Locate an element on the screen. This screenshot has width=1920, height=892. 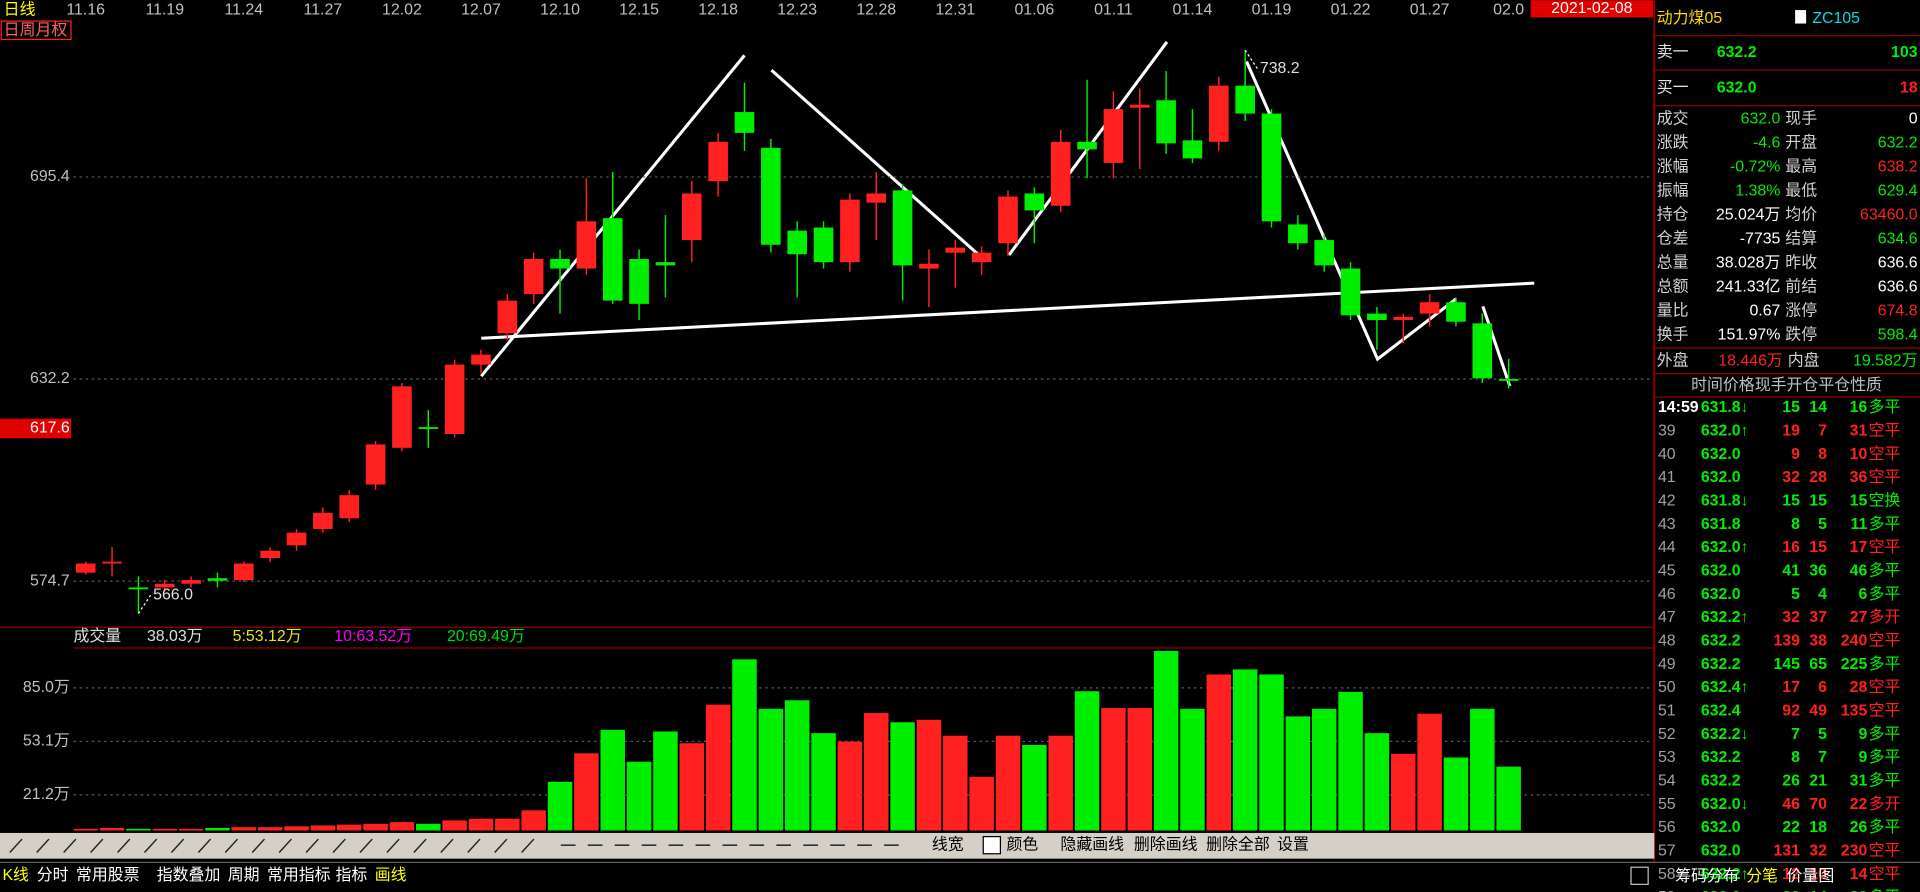
tick-price: 632.4 is located at coordinates (1721, 710).